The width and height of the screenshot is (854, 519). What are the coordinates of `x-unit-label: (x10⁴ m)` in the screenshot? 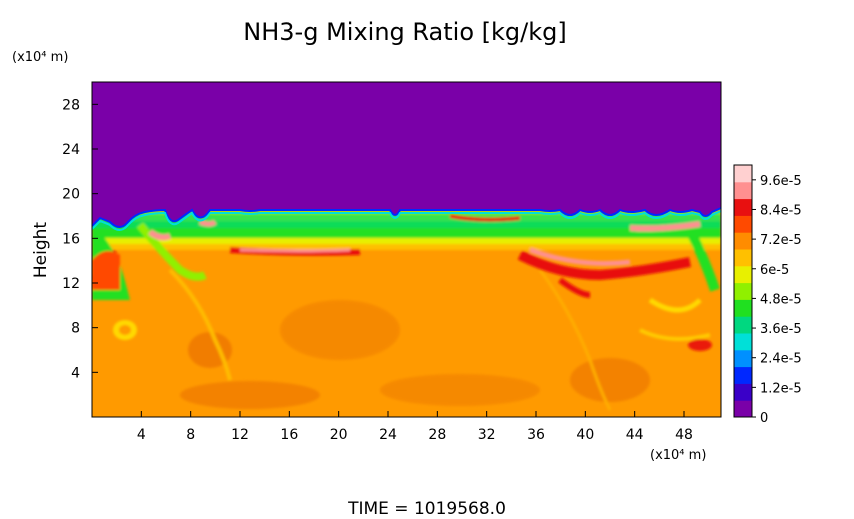 It's located at (678, 455).